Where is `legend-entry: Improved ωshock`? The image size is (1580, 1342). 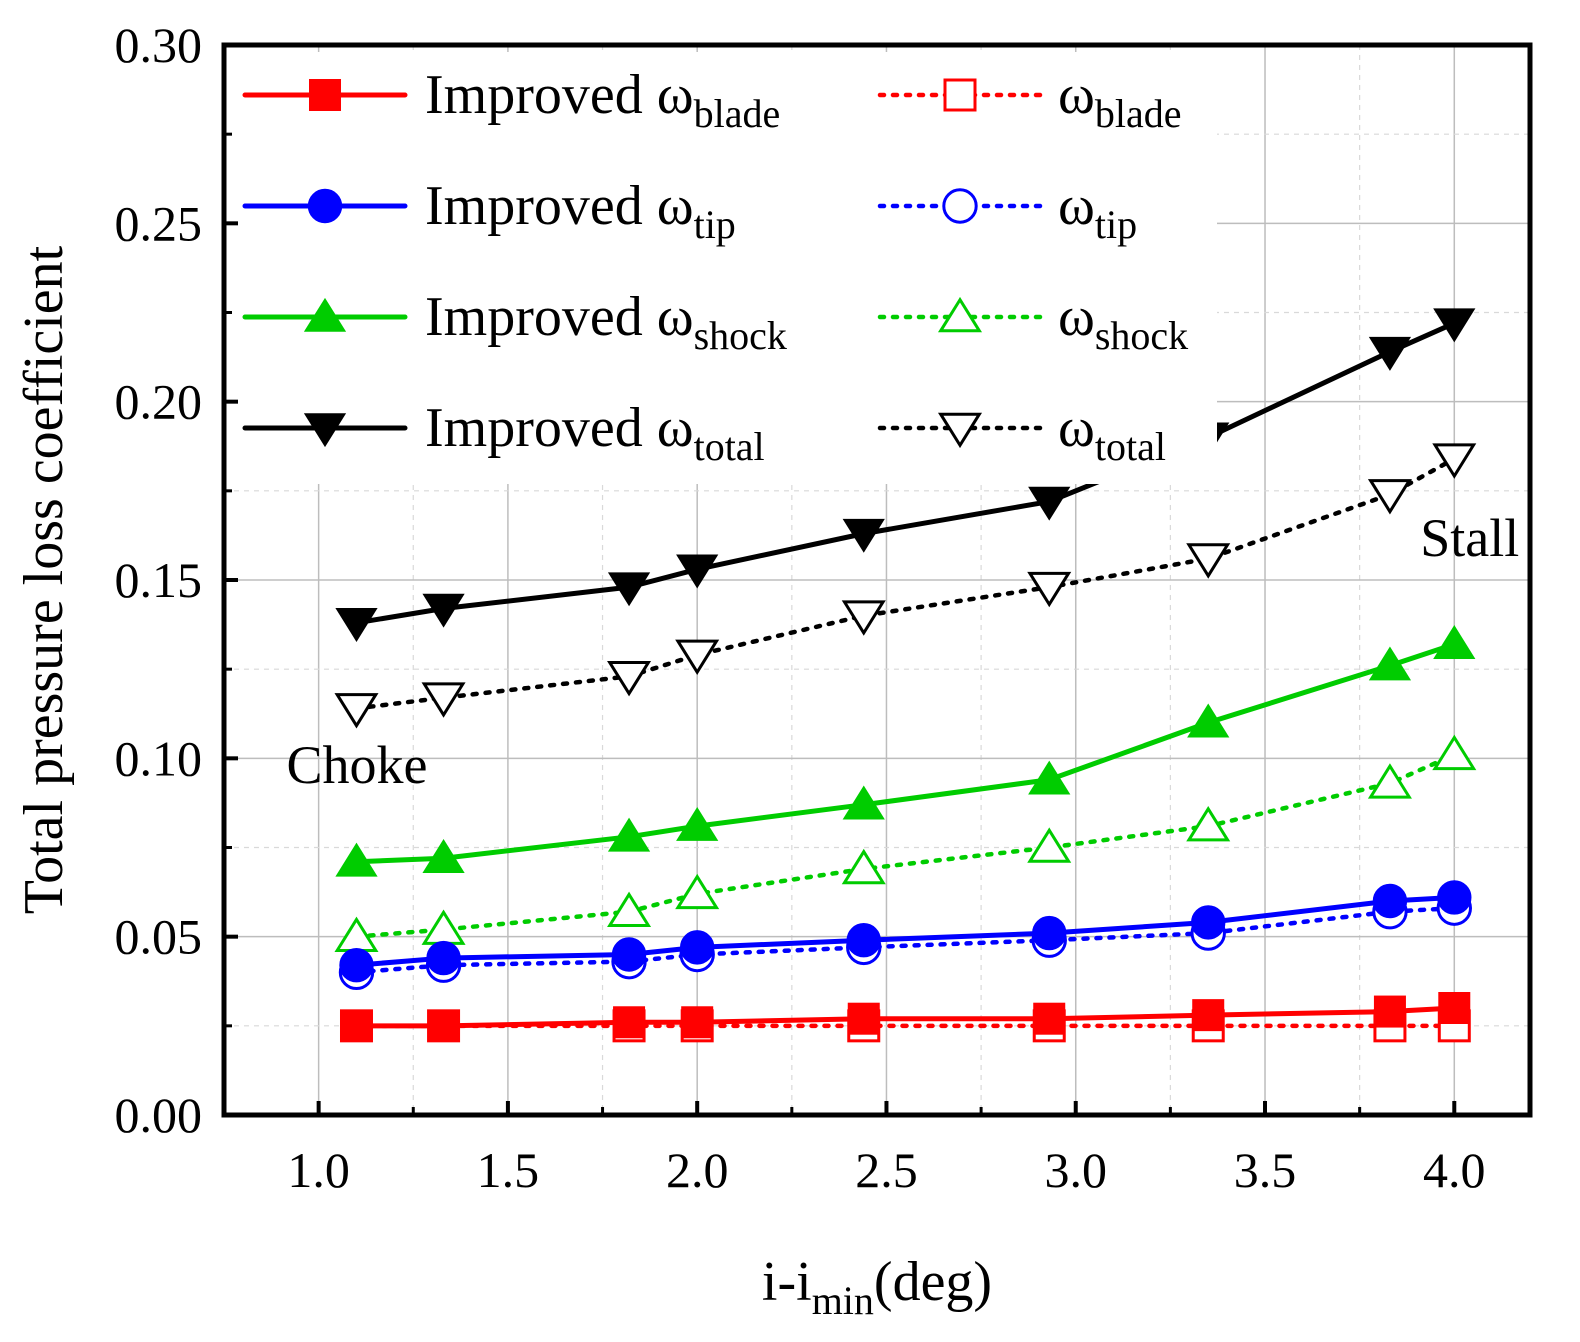
legend-entry: Improved ωshock is located at coordinates (514, 322).